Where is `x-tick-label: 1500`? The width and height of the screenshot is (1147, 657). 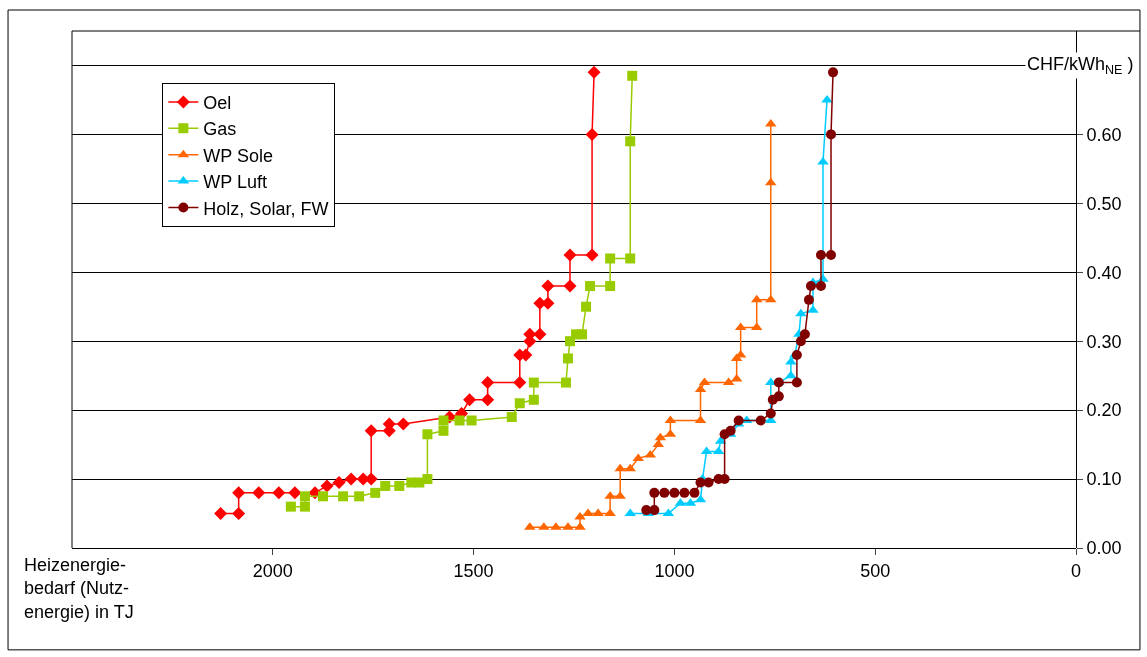
x-tick-label: 1500 is located at coordinates (473, 570).